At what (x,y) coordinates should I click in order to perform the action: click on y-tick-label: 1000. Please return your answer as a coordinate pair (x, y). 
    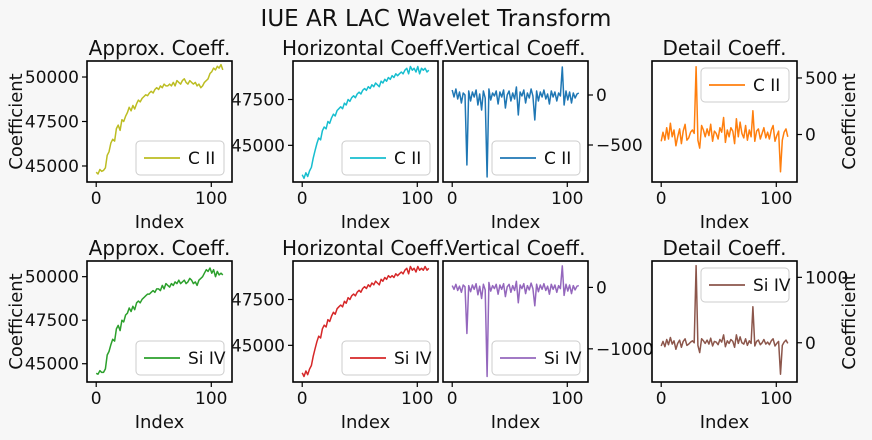
    Looking at the image, I should click on (826, 278).